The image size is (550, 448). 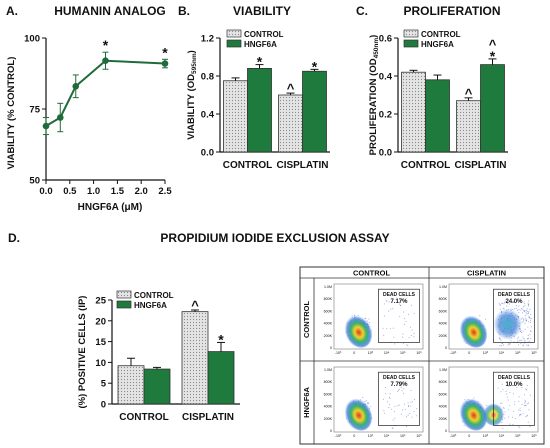 I want to click on x-tick-label: 0.5, so click(x=70, y=191).